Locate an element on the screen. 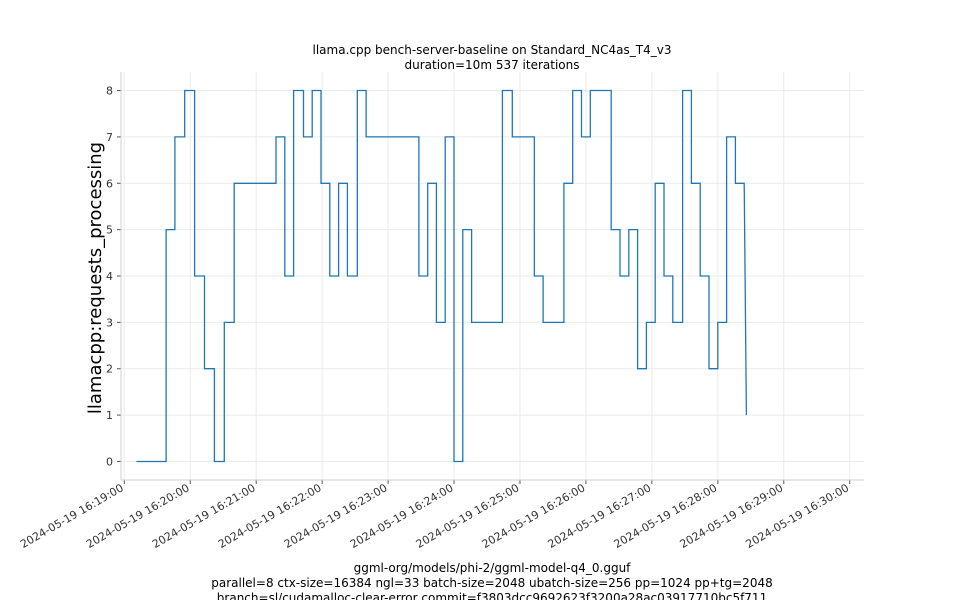 The width and height of the screenshot is (960, 600). y-tick-label: 4 is located at coordinates (109, 276).